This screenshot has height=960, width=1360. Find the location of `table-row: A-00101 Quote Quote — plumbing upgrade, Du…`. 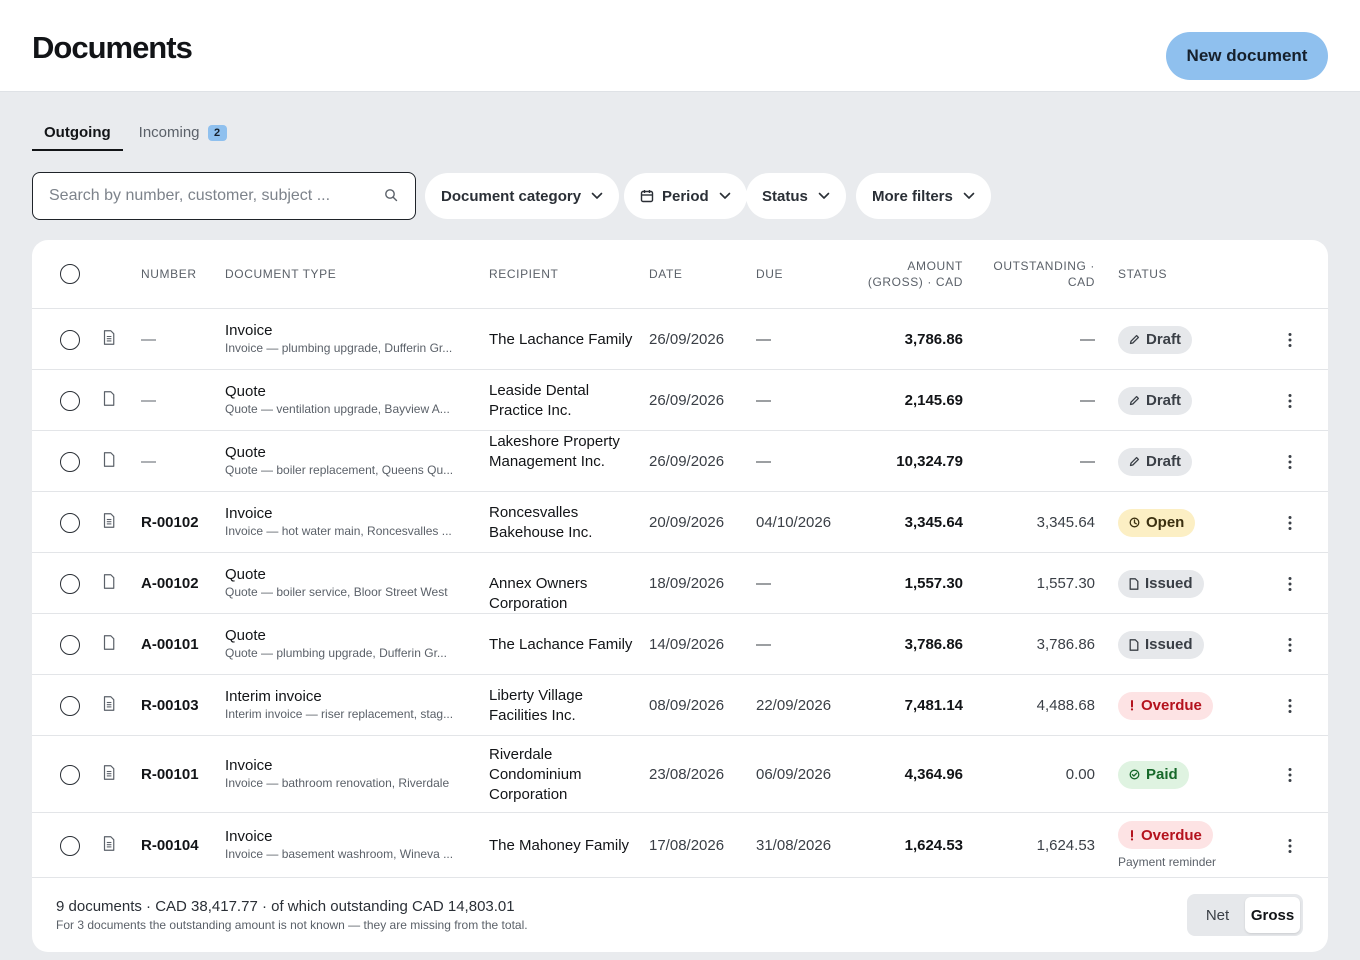

table-row: A-00101 Quote Quote — plumbing upgrade, Du… is located at coordinates (680, 644).